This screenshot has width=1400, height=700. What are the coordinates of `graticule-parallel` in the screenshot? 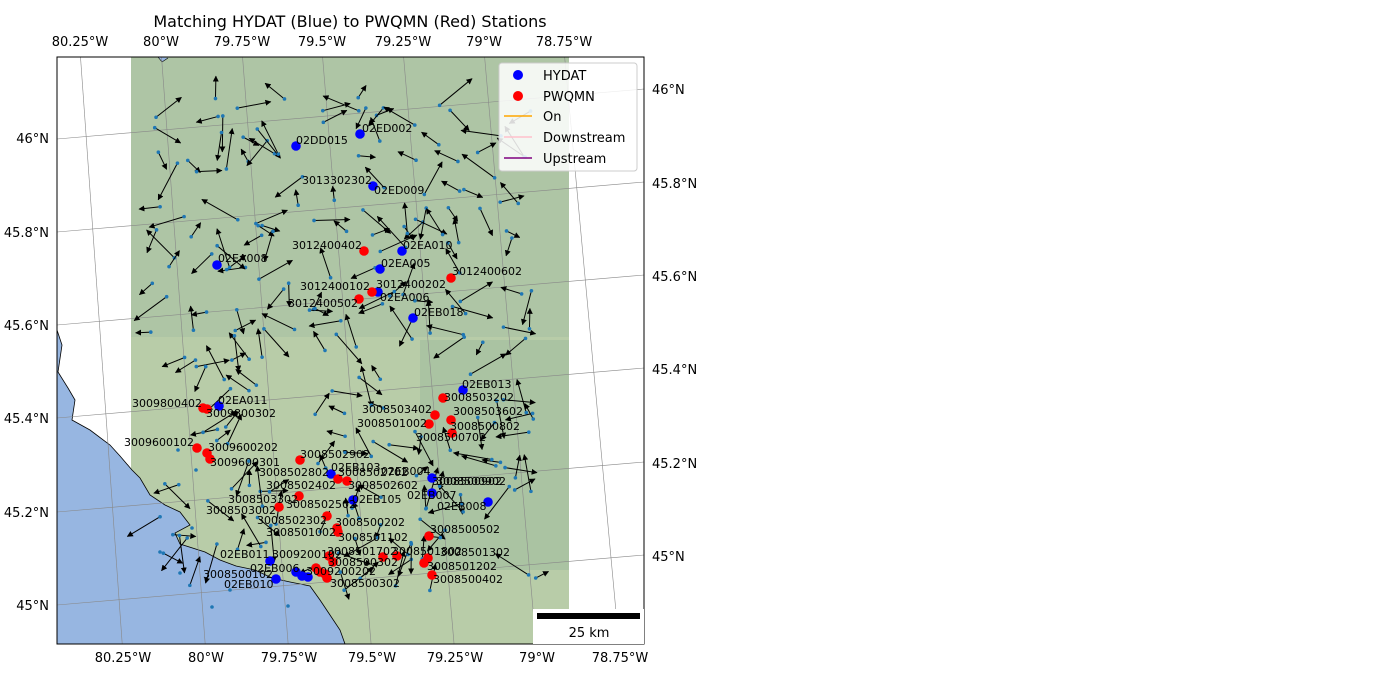 It's located at (350, 487).